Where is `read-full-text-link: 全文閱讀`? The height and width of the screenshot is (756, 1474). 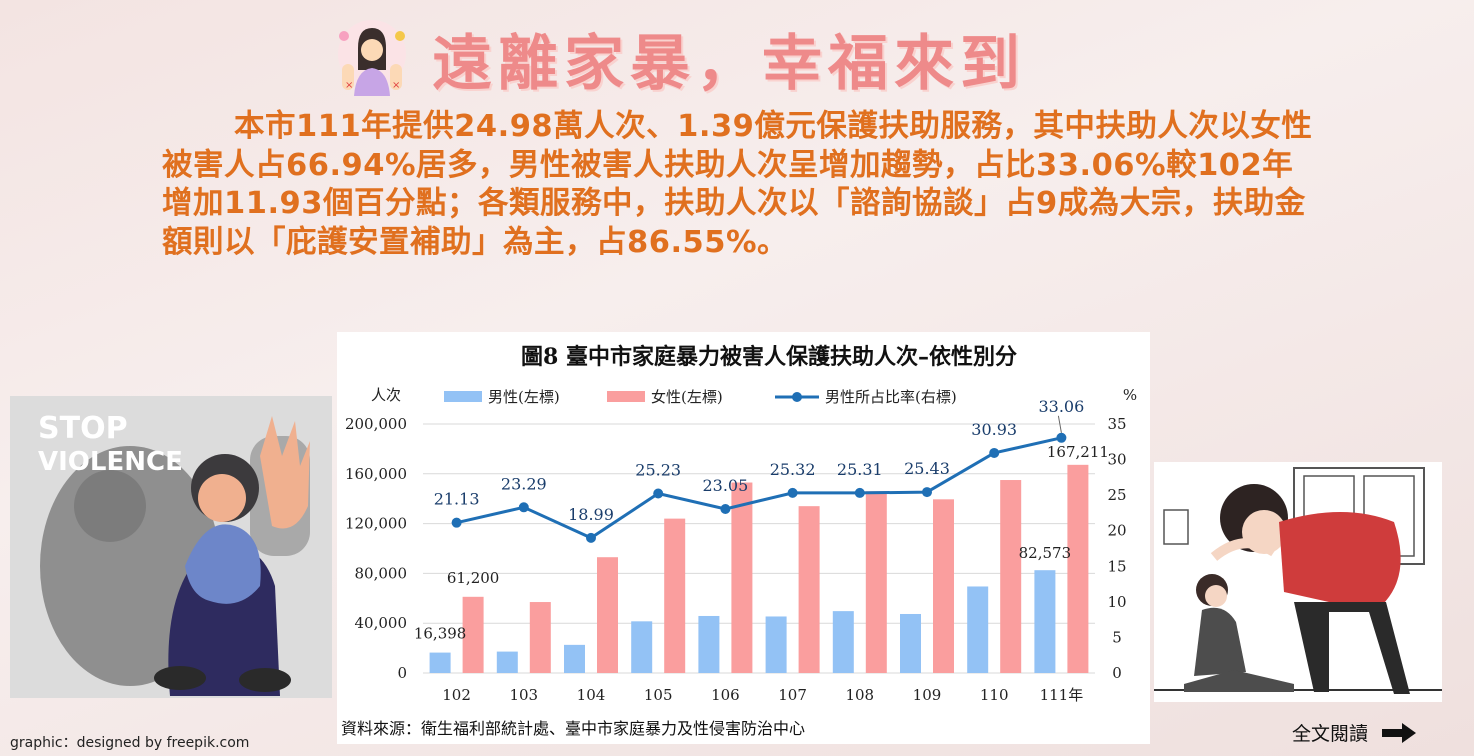 read-full-text-link: 全文閱讀 is located at coordinates (1354, 732).